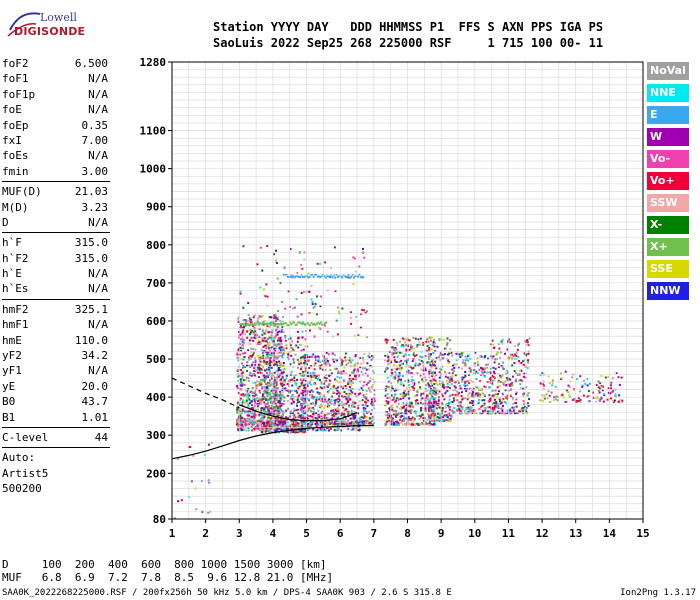 Image resolution: width=700 pixels, height=600 pixels. What do you see at coordinates (56, 417) in the screenshot?
I see `param-row: B1 1.01` at bounding box center [56, 417].